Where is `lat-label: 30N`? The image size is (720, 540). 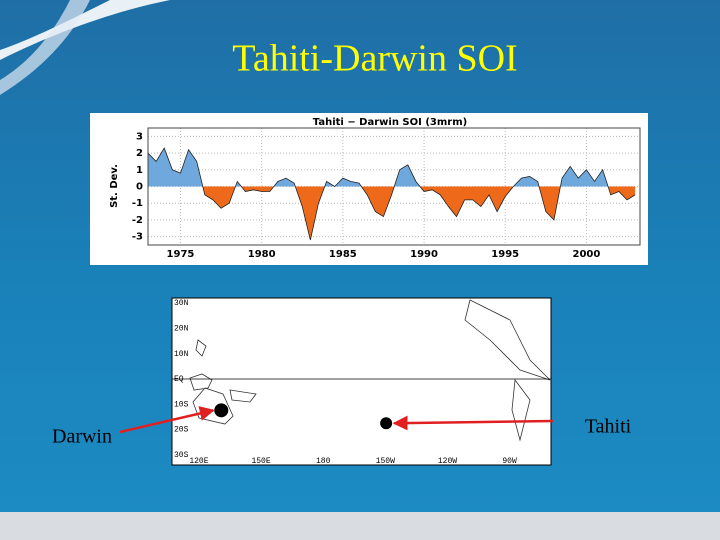
lat-label: 30N is located at coordinates (181, 303).